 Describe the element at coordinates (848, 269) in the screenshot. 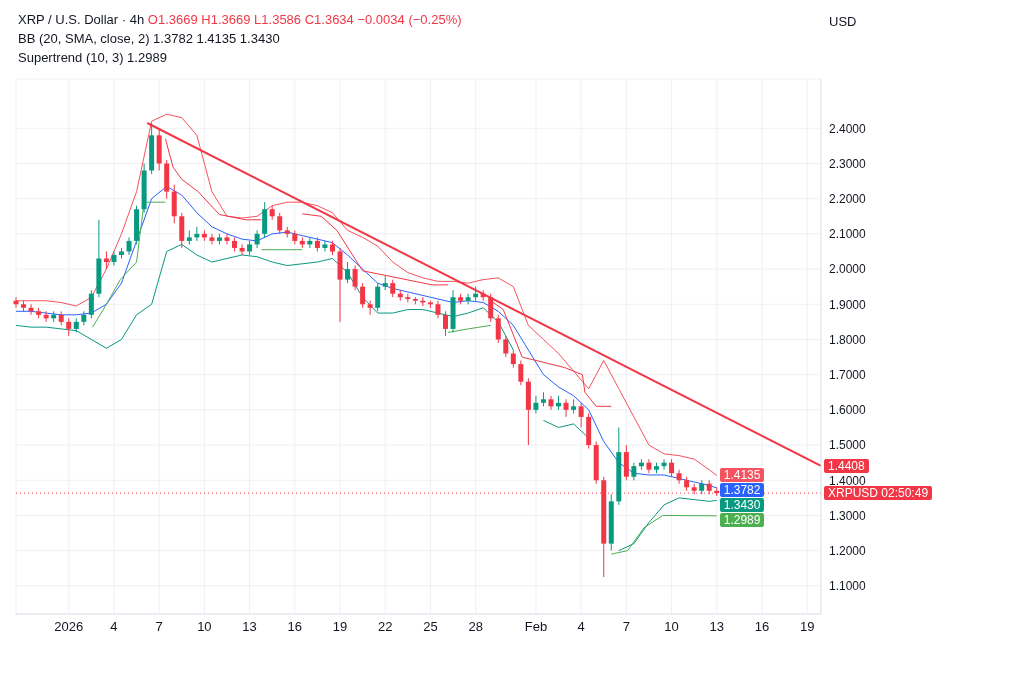

I see `y-tick-label: 2.0000` at that location.